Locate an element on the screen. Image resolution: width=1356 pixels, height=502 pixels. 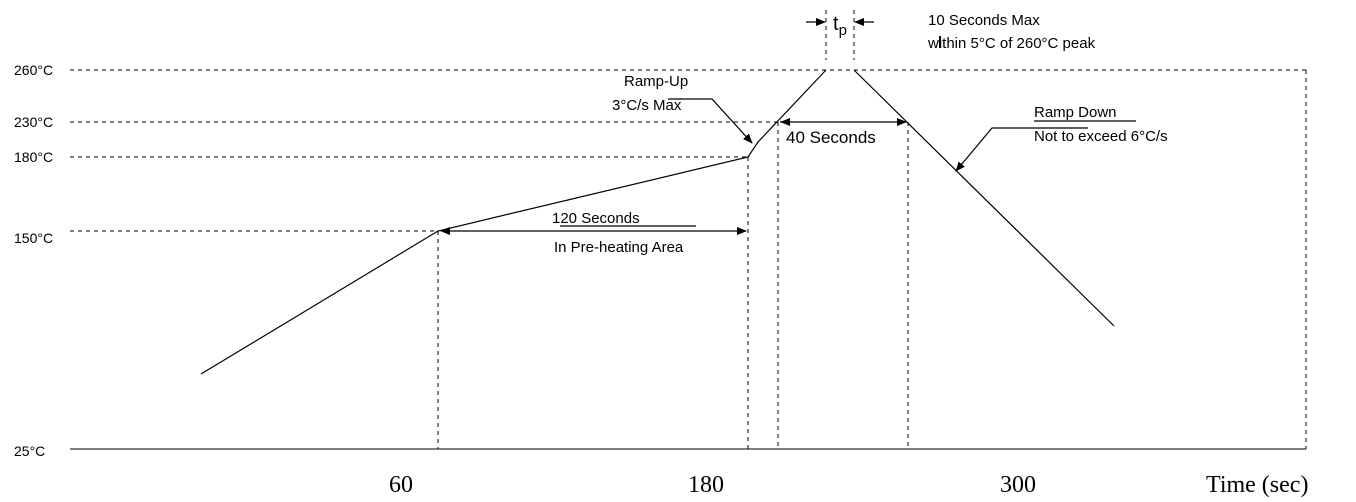
x-label-180: 180 is located at coordinates (706, 485).